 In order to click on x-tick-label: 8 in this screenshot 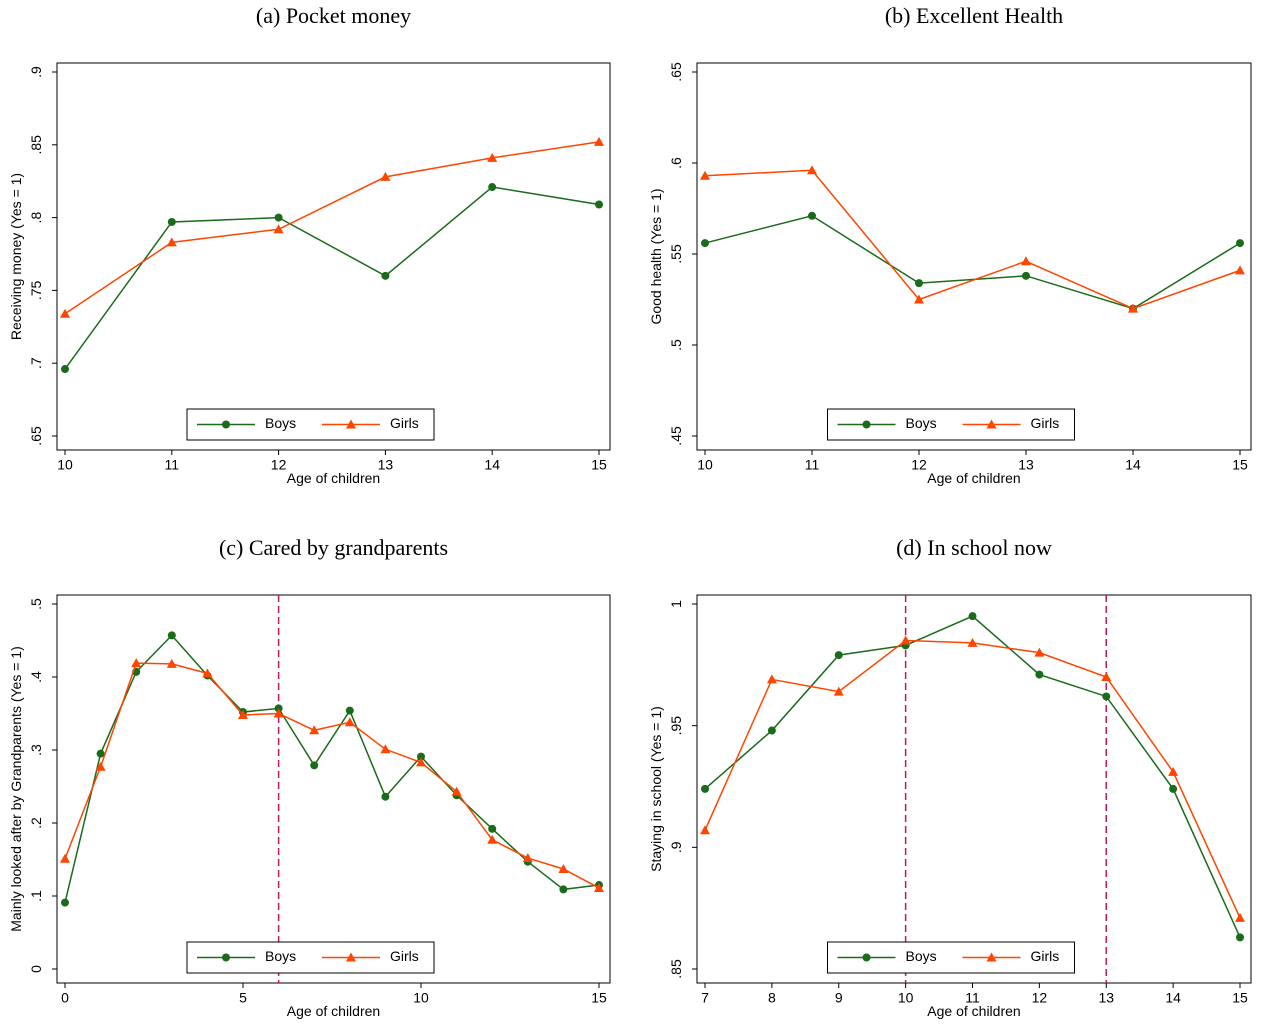, I will do `click(772, 998)`.